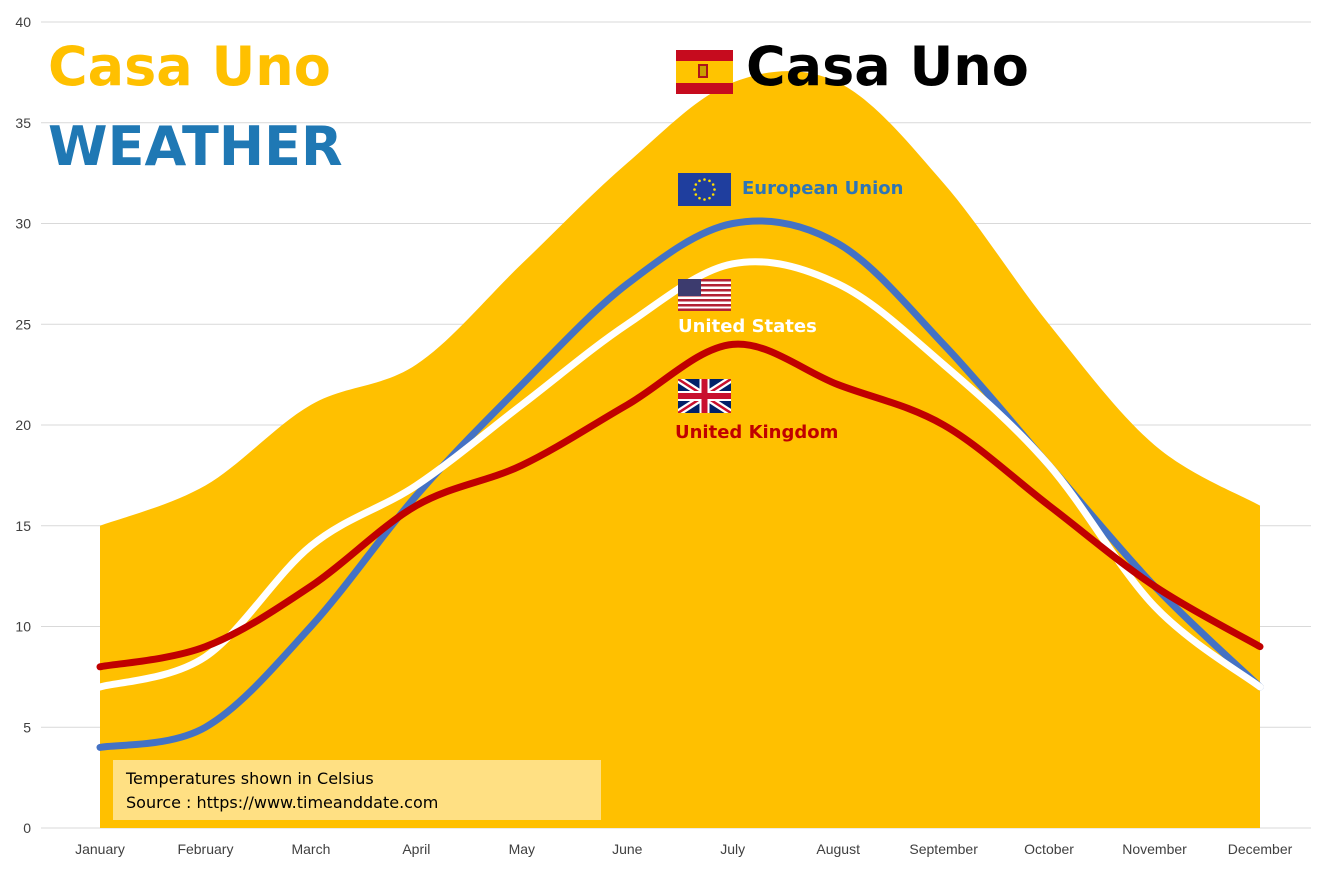 Image resolution: width=1334 pixels, height=870 pixels. Describe the element at coordinates (23, 22) in the screenshot. I see `y-tick-label: 40` at that location.